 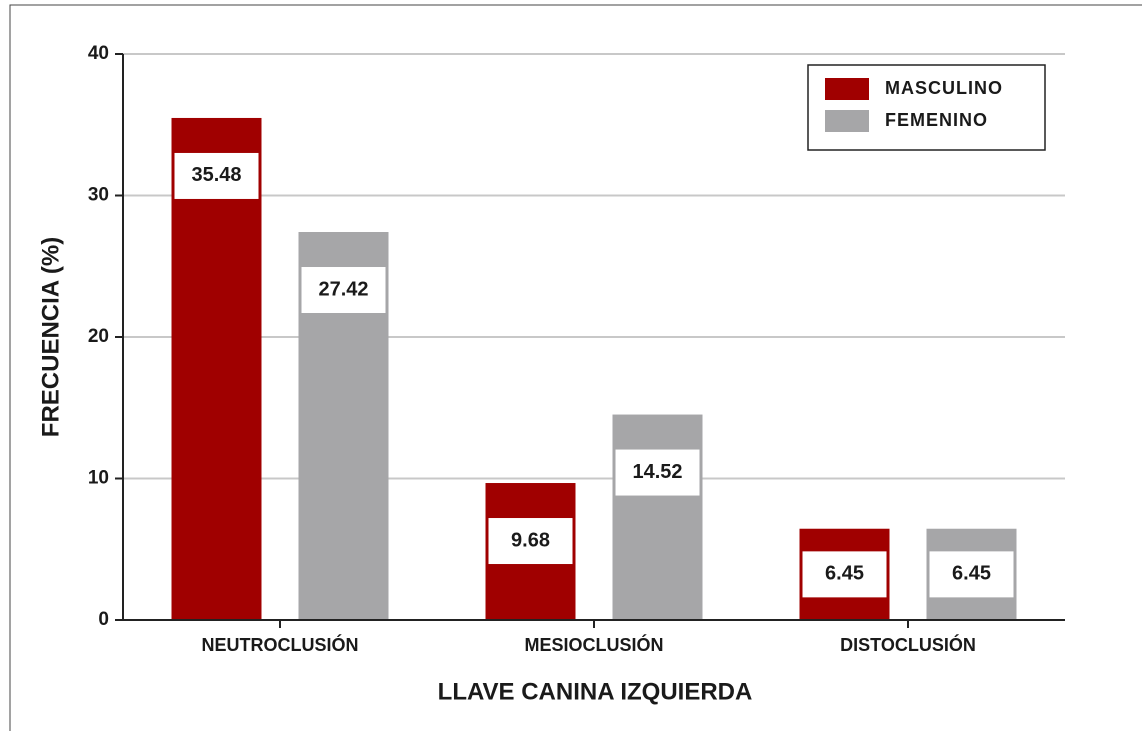 I want to click on value-label: 27.42, so click(x=343, y=289).